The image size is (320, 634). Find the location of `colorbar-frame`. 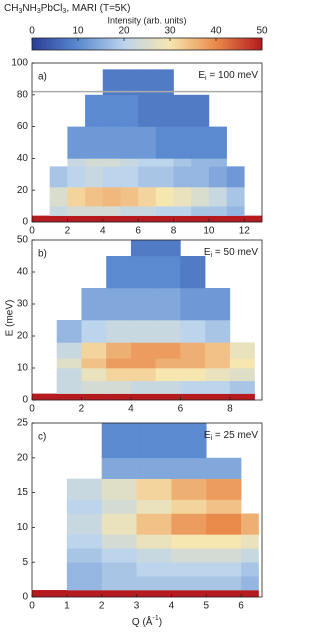

colorbar-frame is located at coordinates (147, 44).